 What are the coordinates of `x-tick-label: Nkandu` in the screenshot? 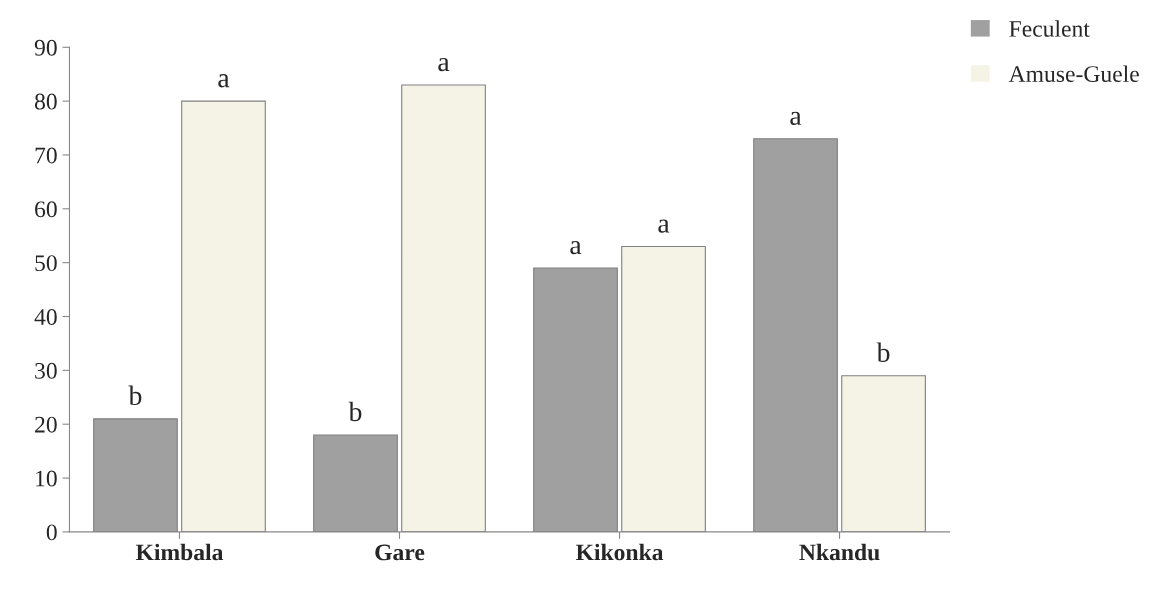 It's located at (839, 552).